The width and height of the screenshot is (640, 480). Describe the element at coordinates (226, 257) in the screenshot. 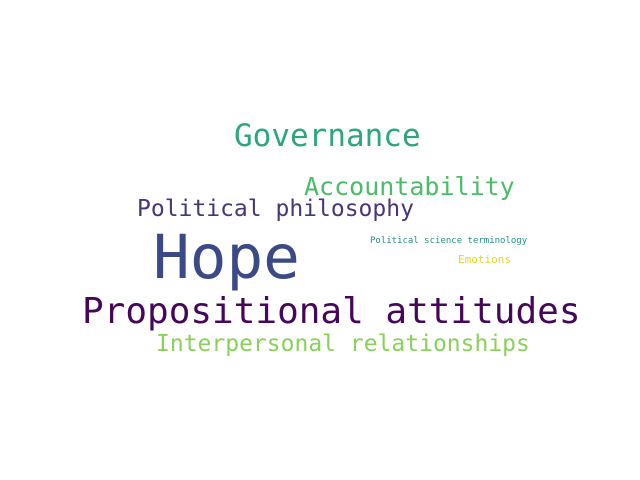

I see `word-hope: Hope` at that location.